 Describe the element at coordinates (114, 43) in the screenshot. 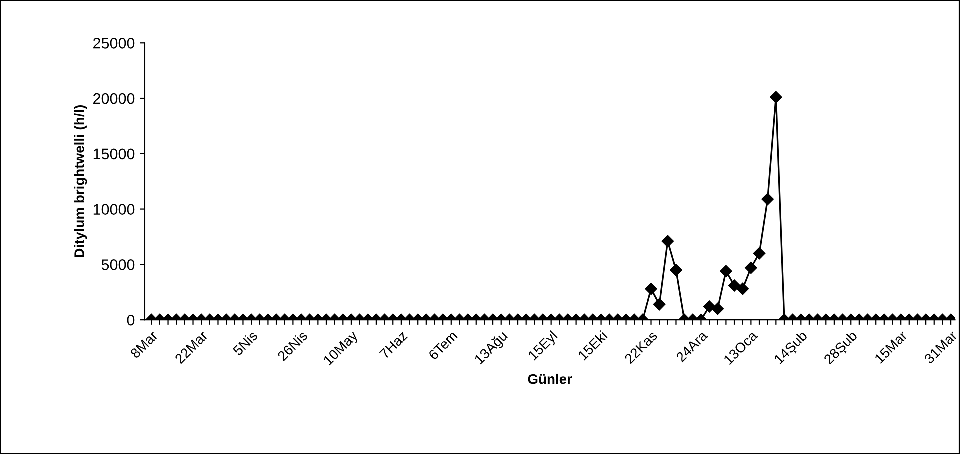

I see `y-tick-label: 25000` at that location.